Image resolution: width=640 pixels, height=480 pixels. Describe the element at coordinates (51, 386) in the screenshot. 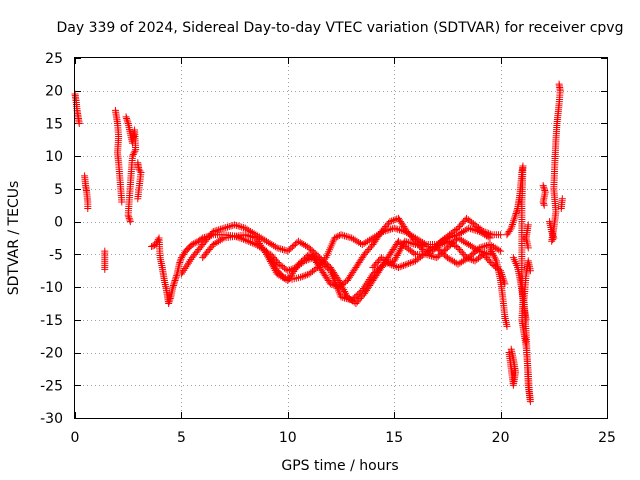

I see `y-tick-label: -25` at that location.